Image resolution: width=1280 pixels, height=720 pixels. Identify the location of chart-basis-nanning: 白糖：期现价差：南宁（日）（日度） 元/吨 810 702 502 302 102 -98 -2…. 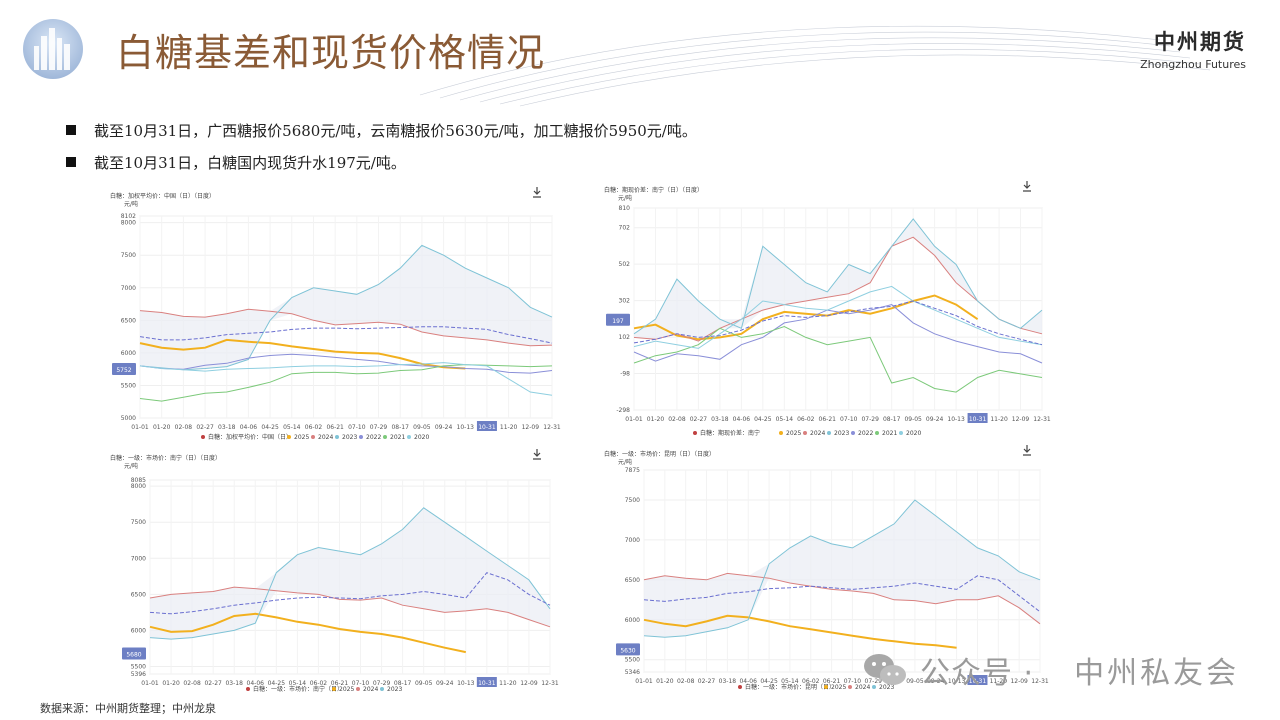
(825, 309).